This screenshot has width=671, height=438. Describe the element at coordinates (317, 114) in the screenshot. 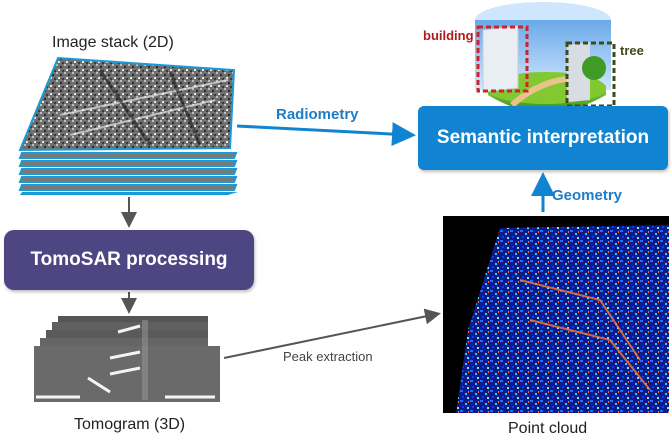

I see `radiometry-label: Radiometry` at that location.